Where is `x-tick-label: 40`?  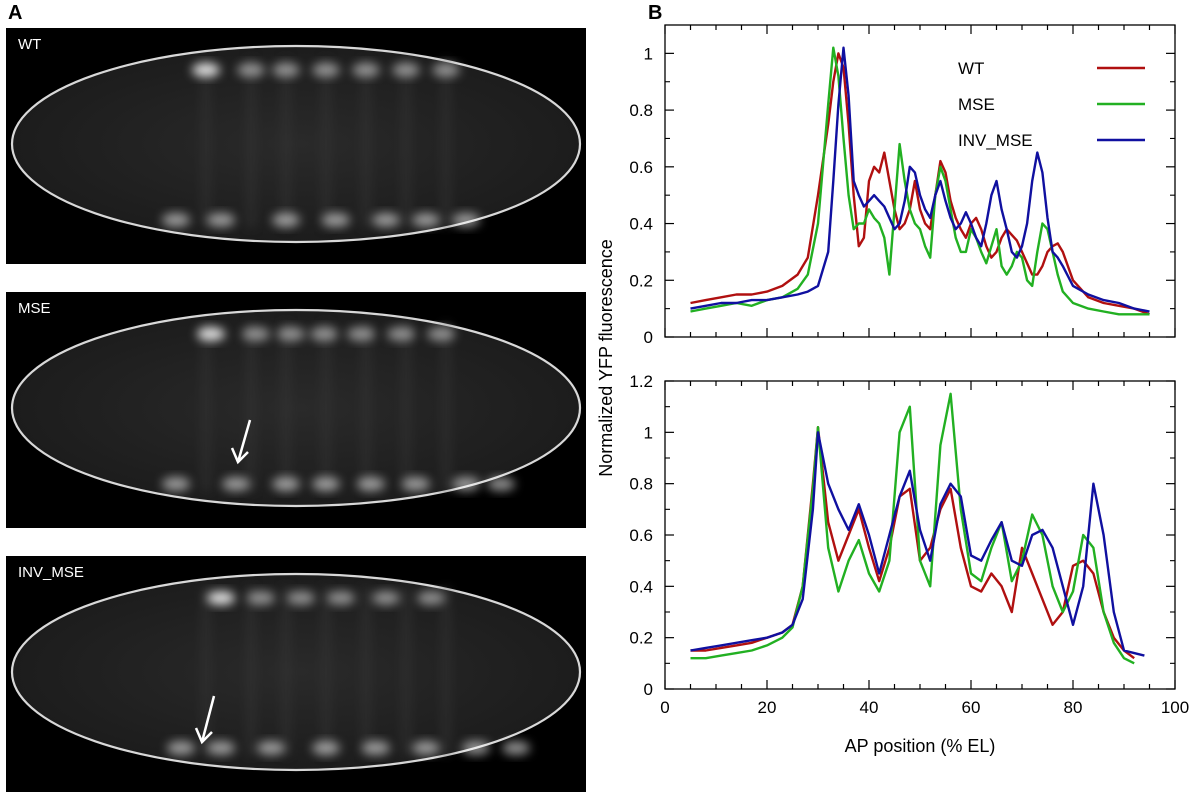
x-tick-label: 40 is located at coordinates (869, 707).